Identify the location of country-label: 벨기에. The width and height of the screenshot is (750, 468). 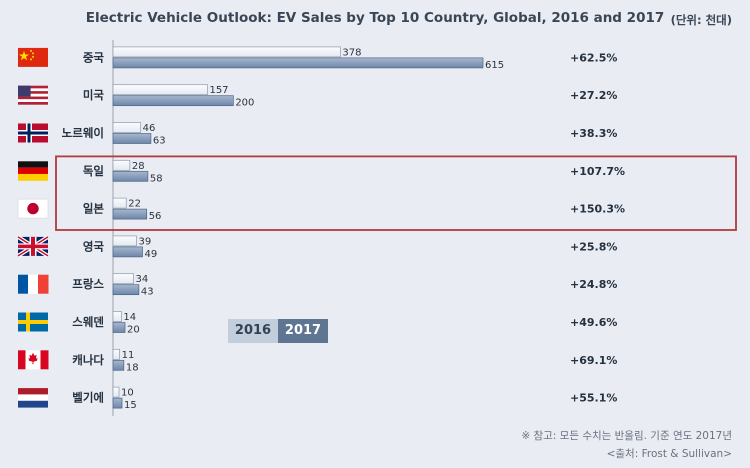
(88, 398).